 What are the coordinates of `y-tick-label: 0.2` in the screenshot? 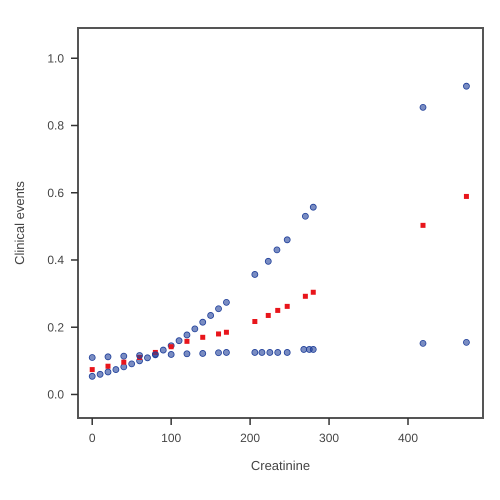 It's located at (55, 327).